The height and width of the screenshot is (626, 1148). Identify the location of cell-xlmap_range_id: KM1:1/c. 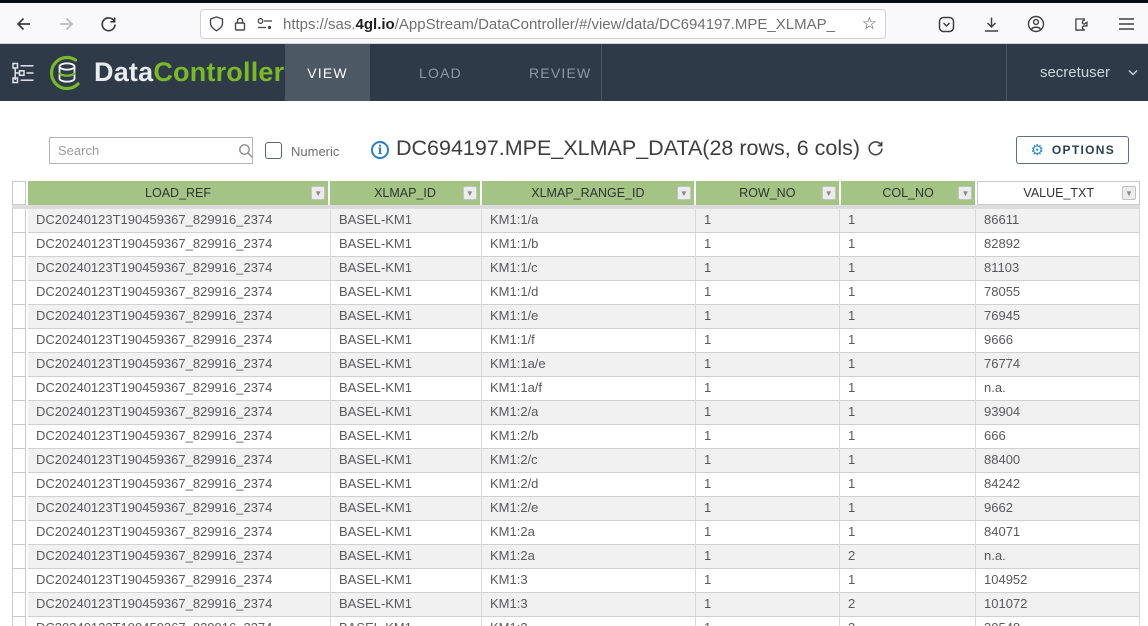
(589, 269).